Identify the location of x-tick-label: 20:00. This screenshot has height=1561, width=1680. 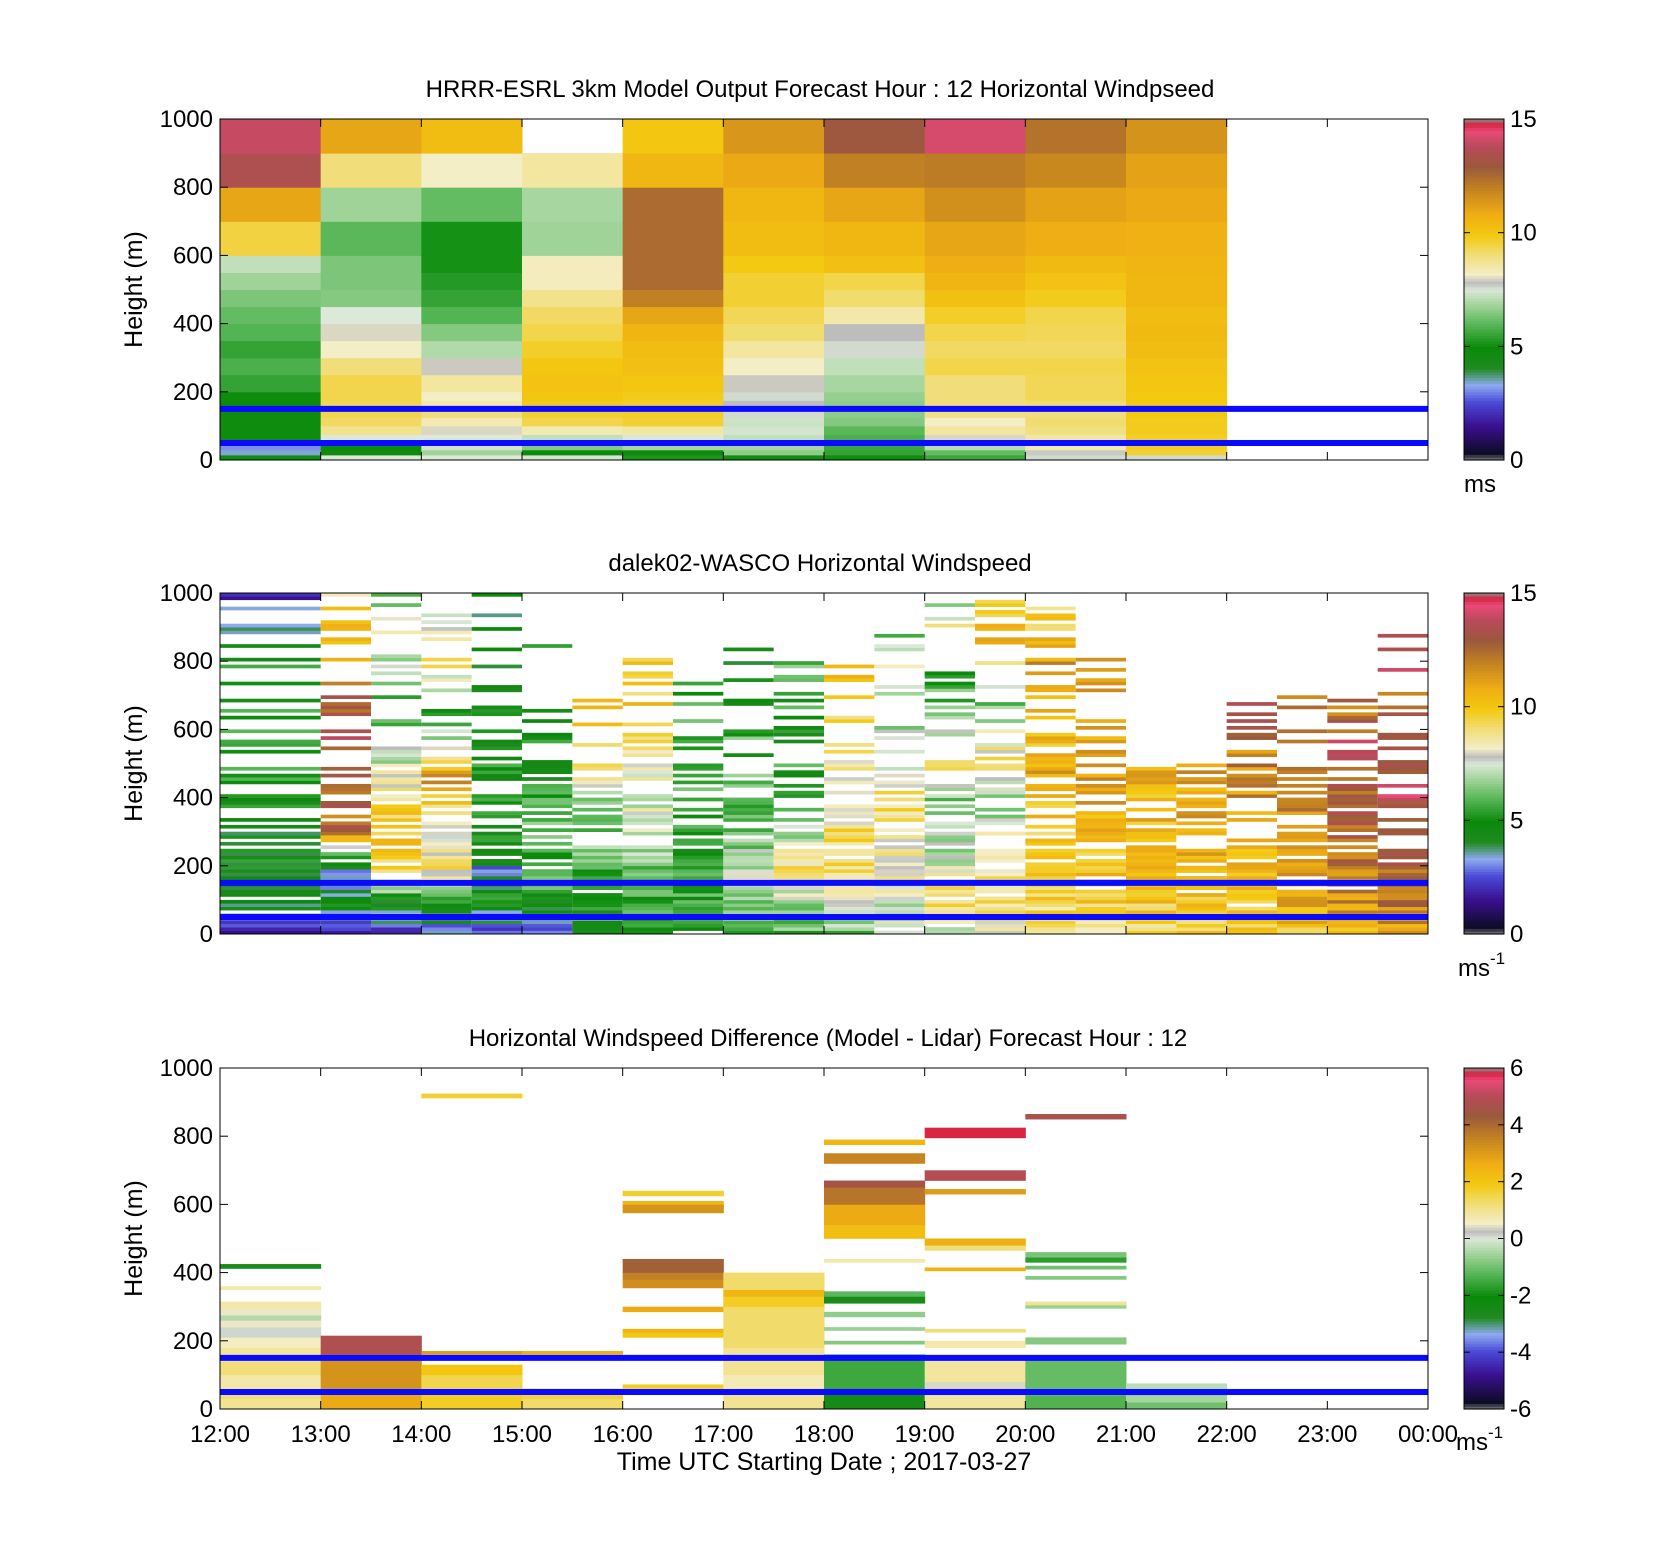
(1025, 1434).